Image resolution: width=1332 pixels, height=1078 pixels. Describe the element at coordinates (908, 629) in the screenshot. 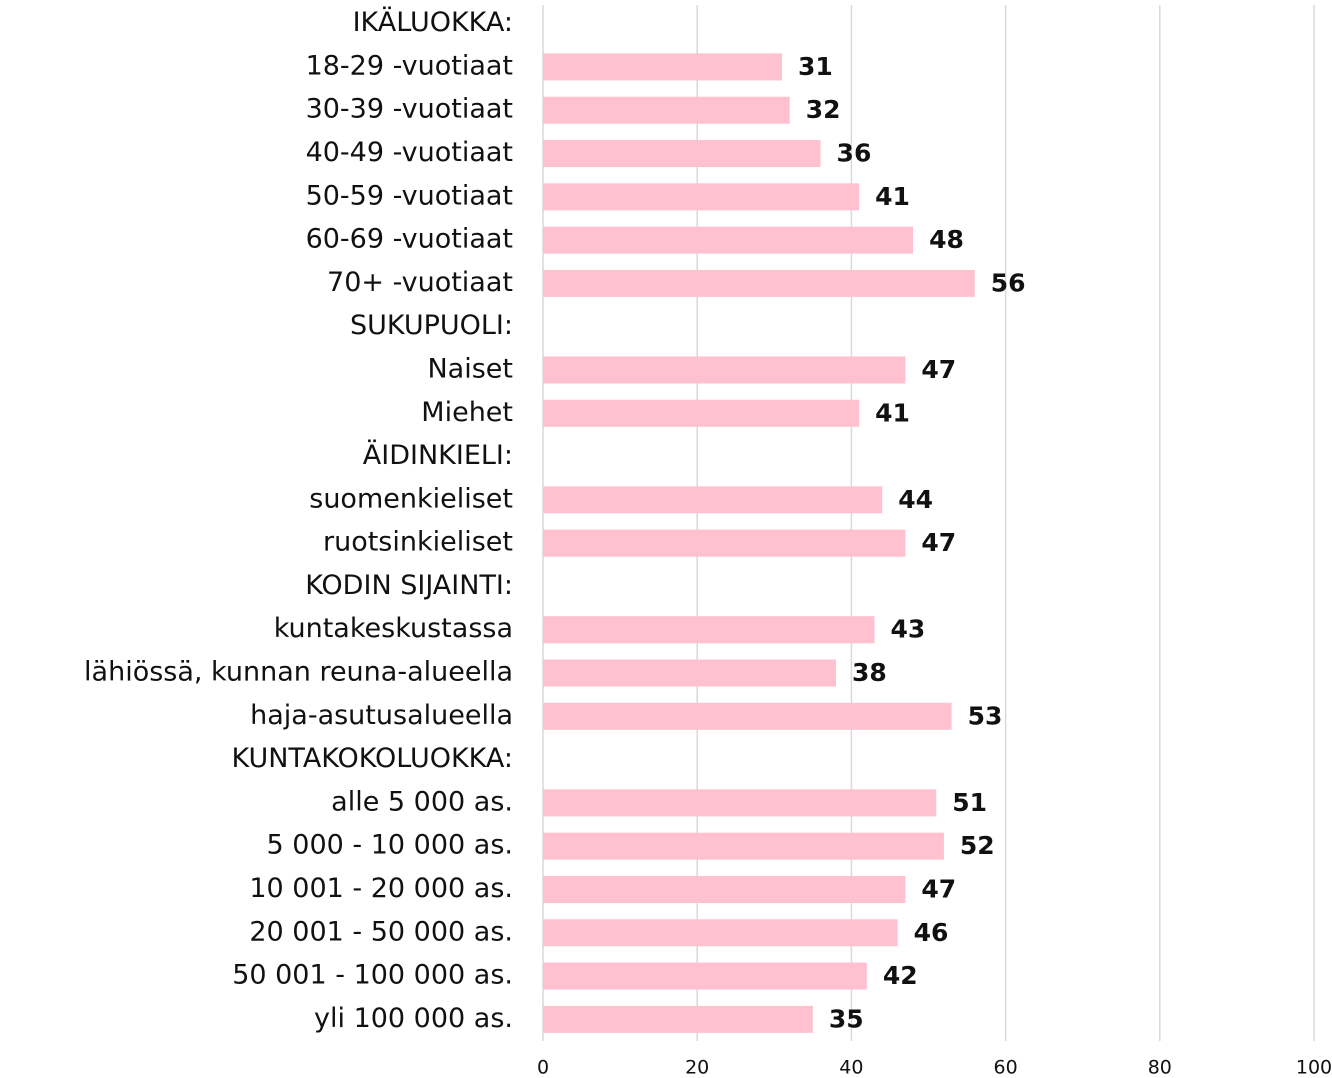

I see `value-label: 43` at that location.